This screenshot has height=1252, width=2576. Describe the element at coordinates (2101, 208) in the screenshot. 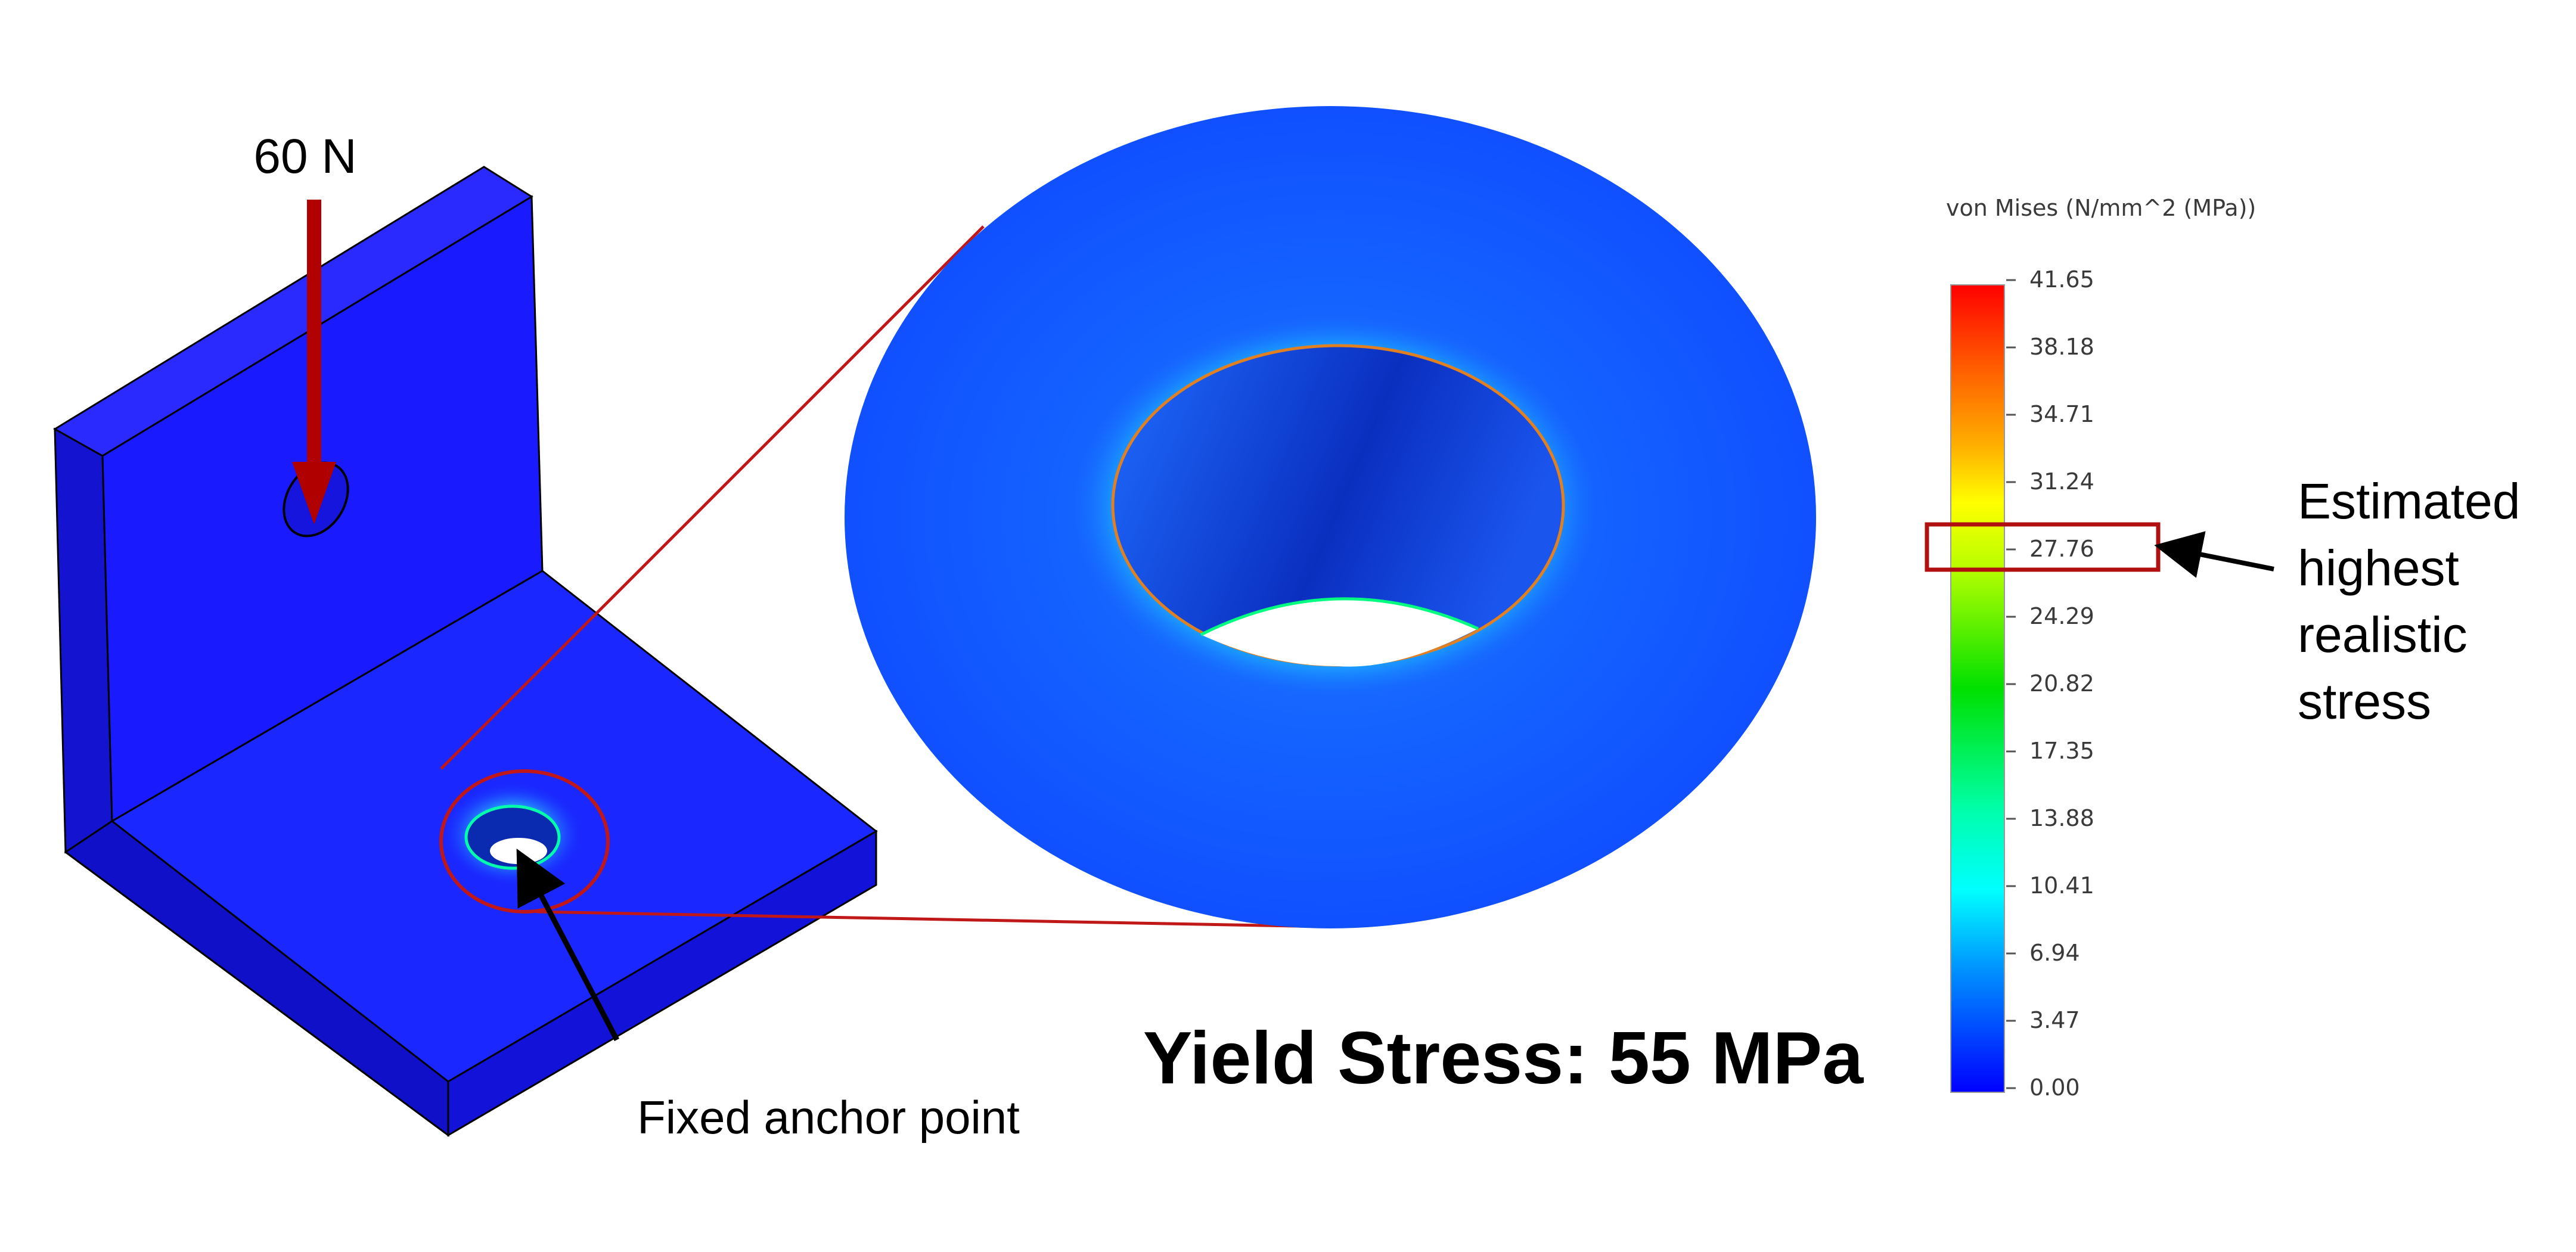

I see `legend-title: von Mises (N/mm^2 (MPa))` at that location.